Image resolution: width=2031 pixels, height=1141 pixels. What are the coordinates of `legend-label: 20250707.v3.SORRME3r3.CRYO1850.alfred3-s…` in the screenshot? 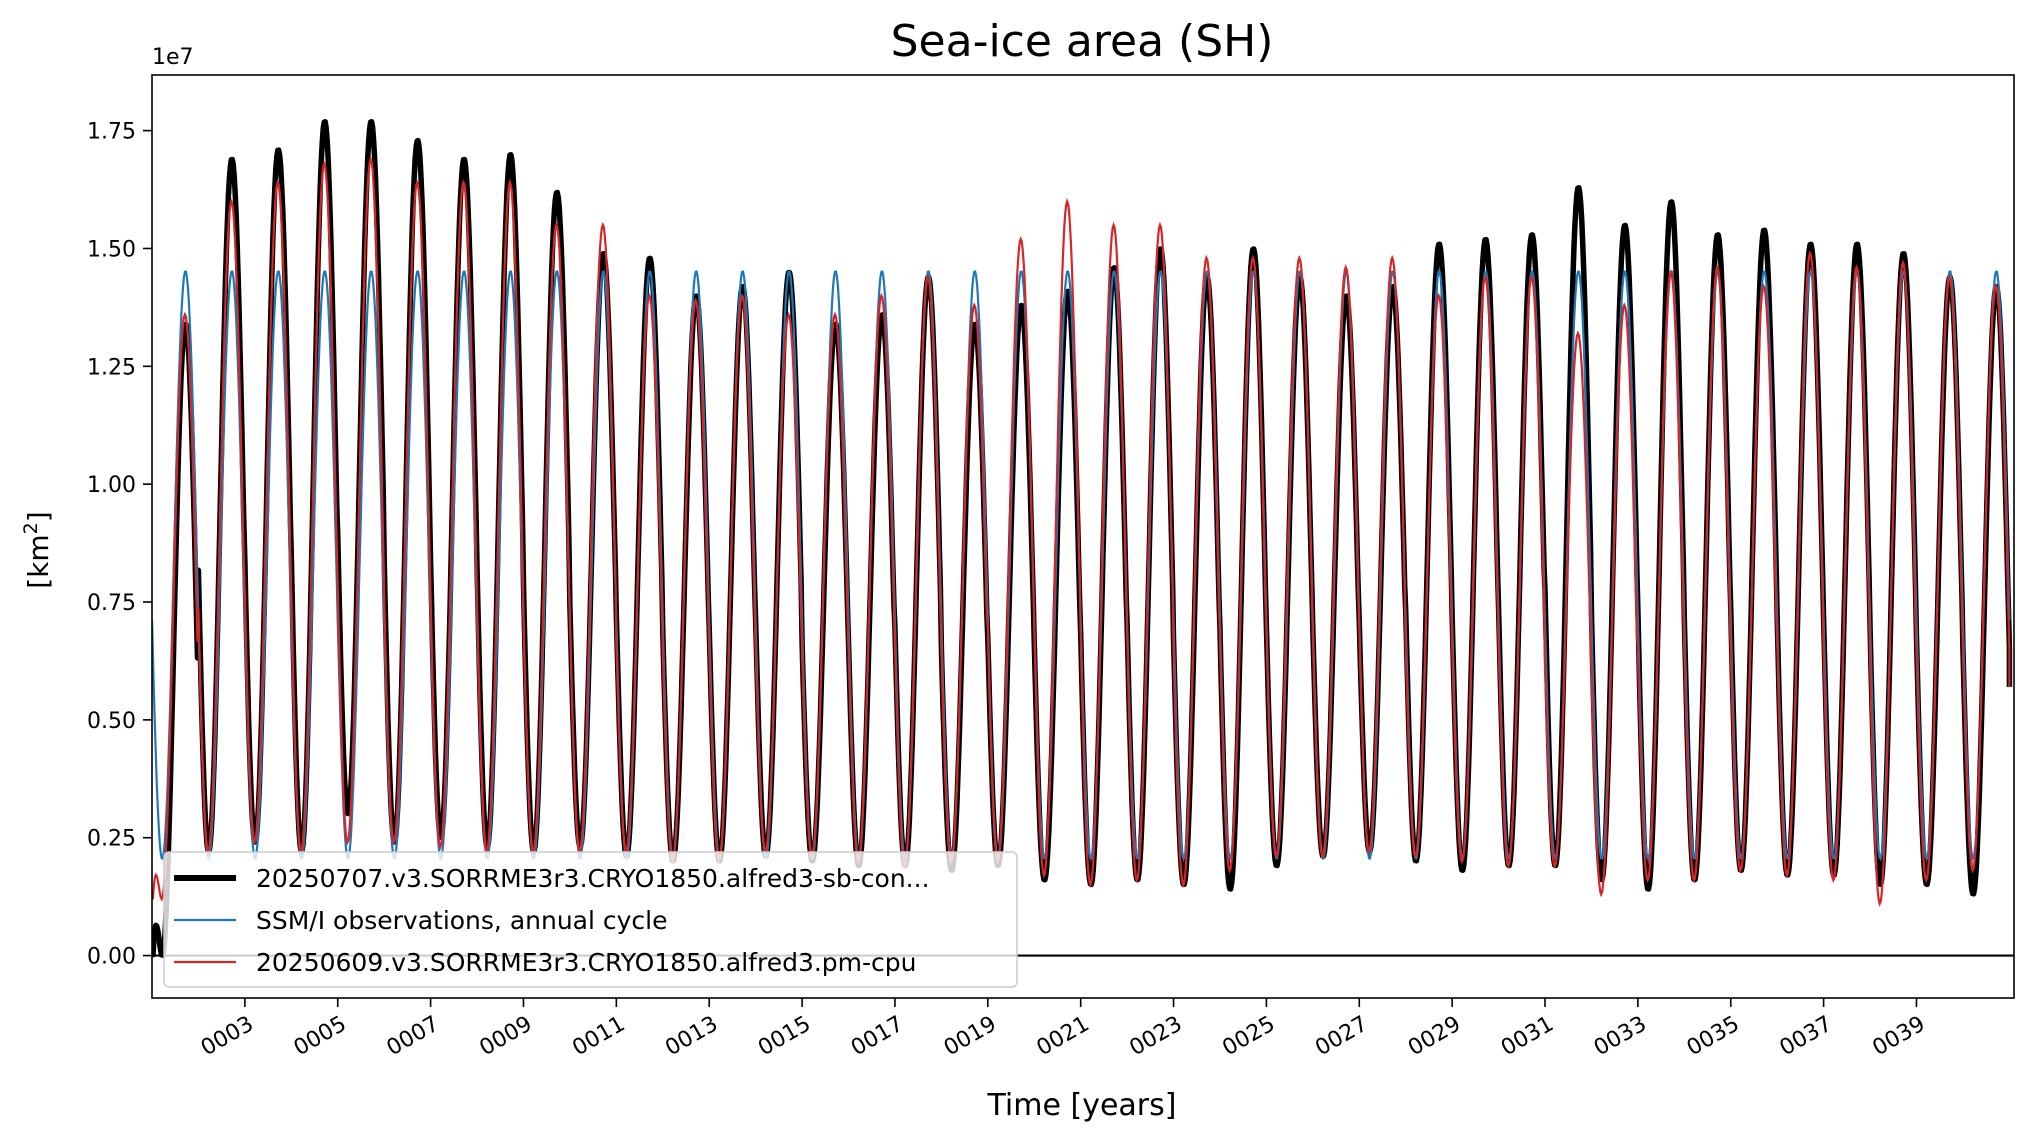 It's located at (593, 878).